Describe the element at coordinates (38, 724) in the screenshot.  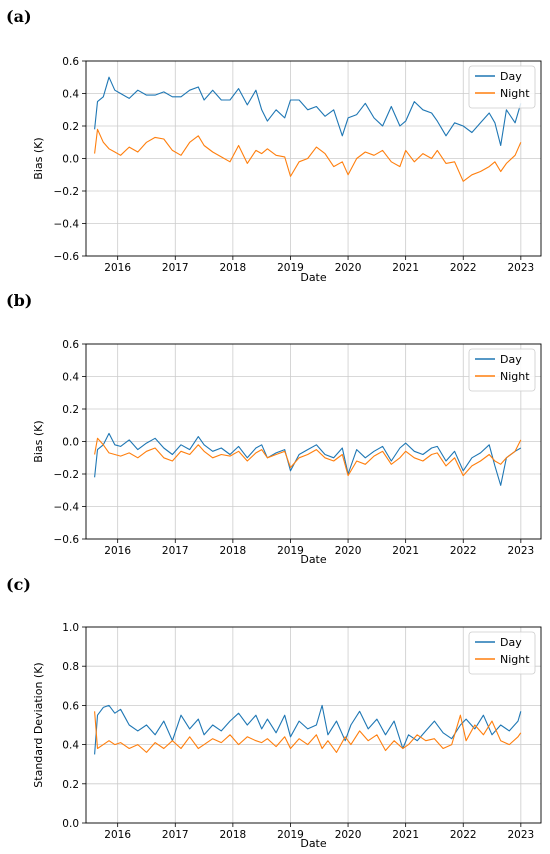
I see `y-axis-label: Standard Deviation (K)` at that location.